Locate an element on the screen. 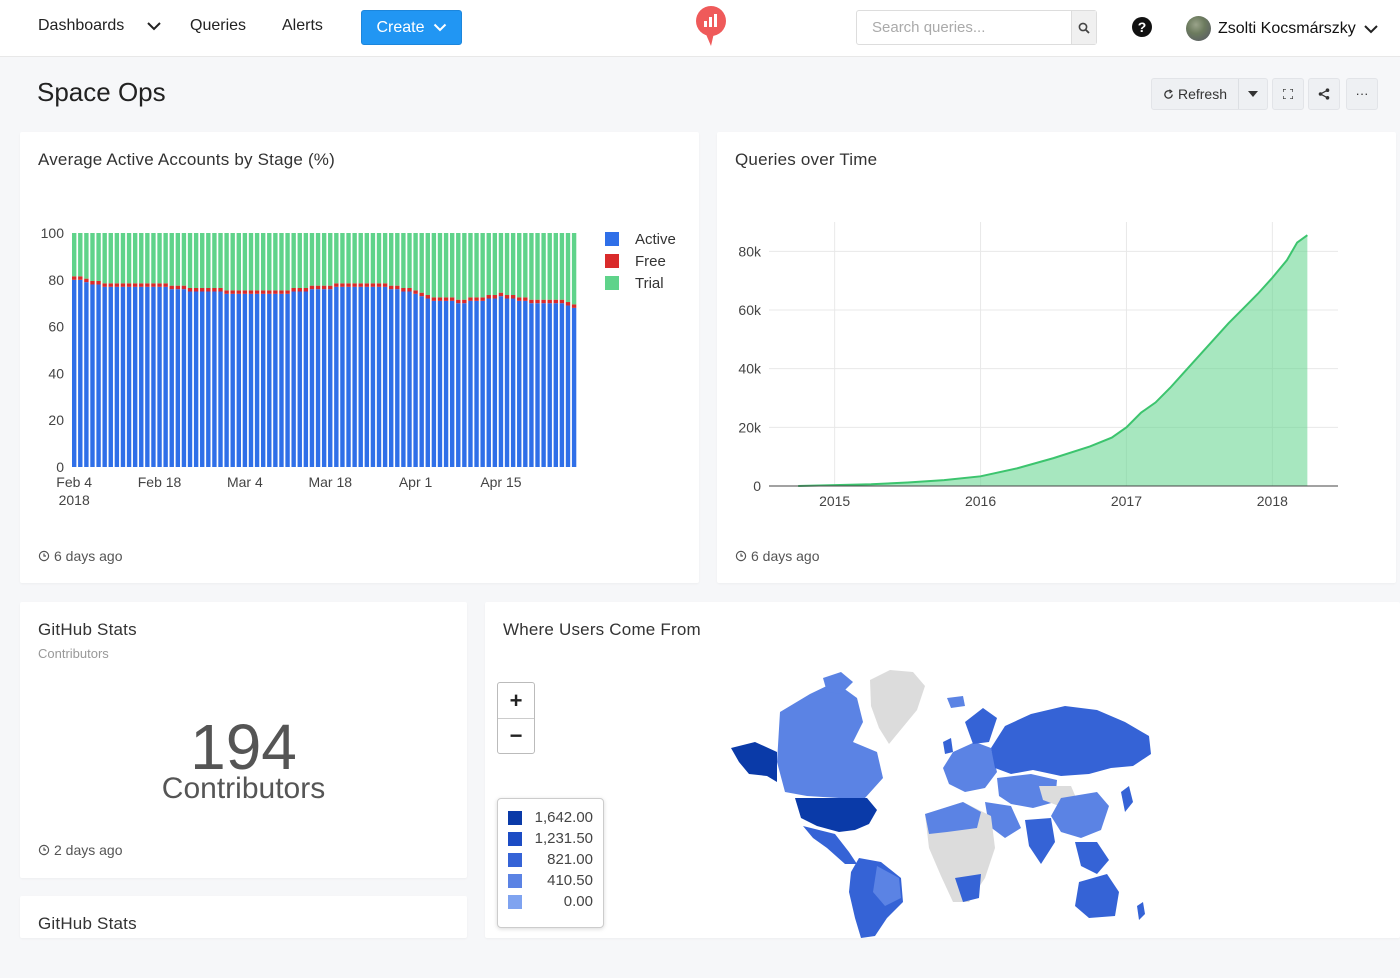 This screenshot has height=978, width=1400. share-button is located at coordinates (1324, 94).